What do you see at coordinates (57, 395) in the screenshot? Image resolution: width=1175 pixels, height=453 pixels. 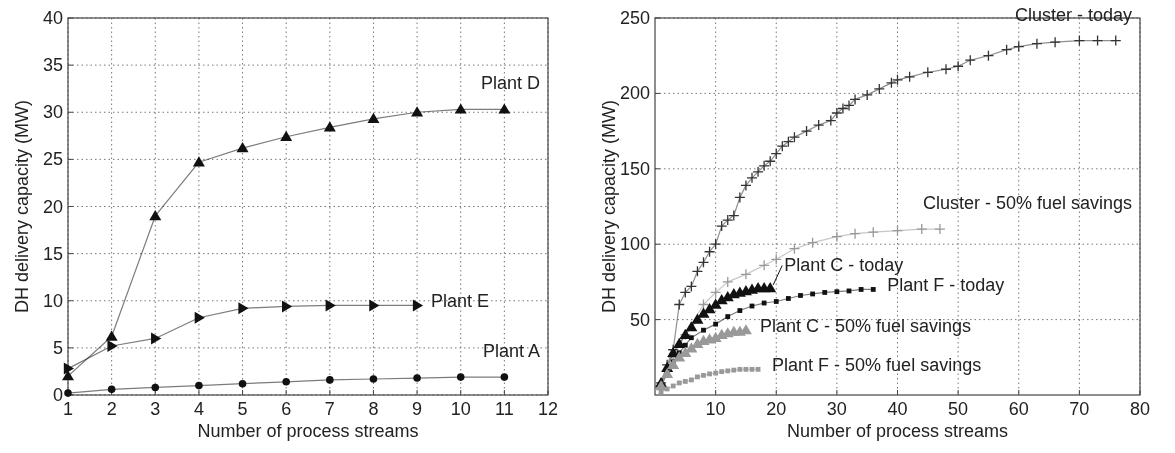 I see `y-tick-label: 0` at bounding box center [57, 395].